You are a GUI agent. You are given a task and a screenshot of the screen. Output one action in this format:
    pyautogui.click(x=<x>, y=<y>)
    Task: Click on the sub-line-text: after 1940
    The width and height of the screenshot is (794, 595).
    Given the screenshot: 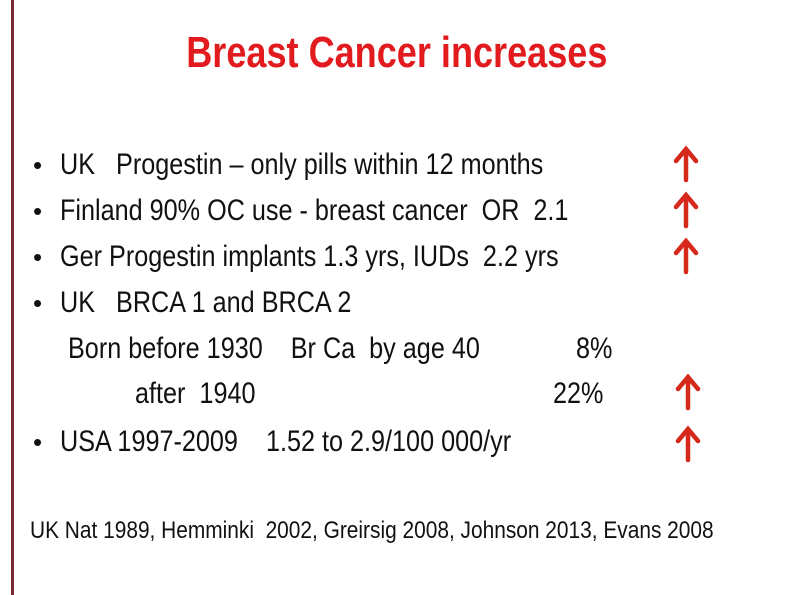 What is the action you would take?
    pyautogui.click(x=195, y=393)
    